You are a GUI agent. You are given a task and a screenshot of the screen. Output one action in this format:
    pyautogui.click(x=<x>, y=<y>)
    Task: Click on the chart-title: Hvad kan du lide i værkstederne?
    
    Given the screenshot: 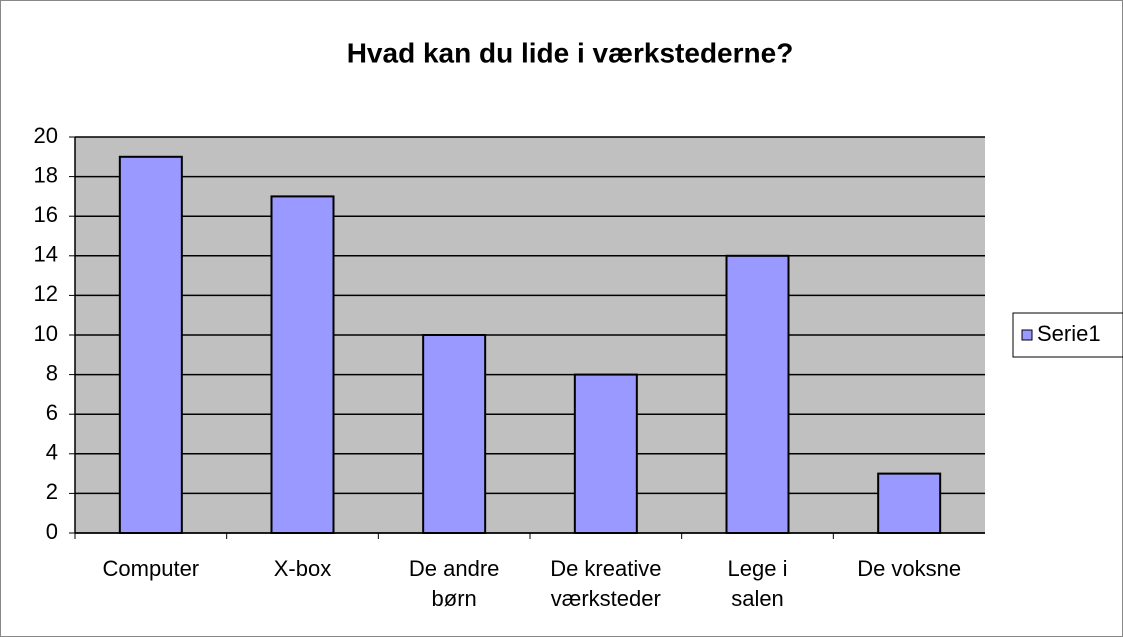 What is the action you would take?
    pyautogui.click(x=570, y=52)
    